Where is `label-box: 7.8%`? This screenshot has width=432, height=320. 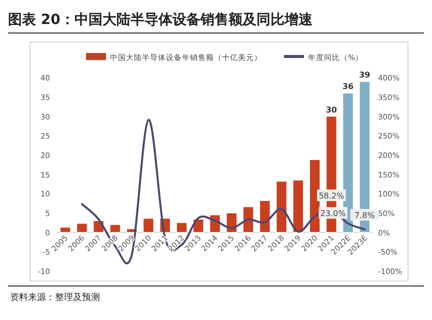 label-box: 7.8% is located at coordinates (364, 215).